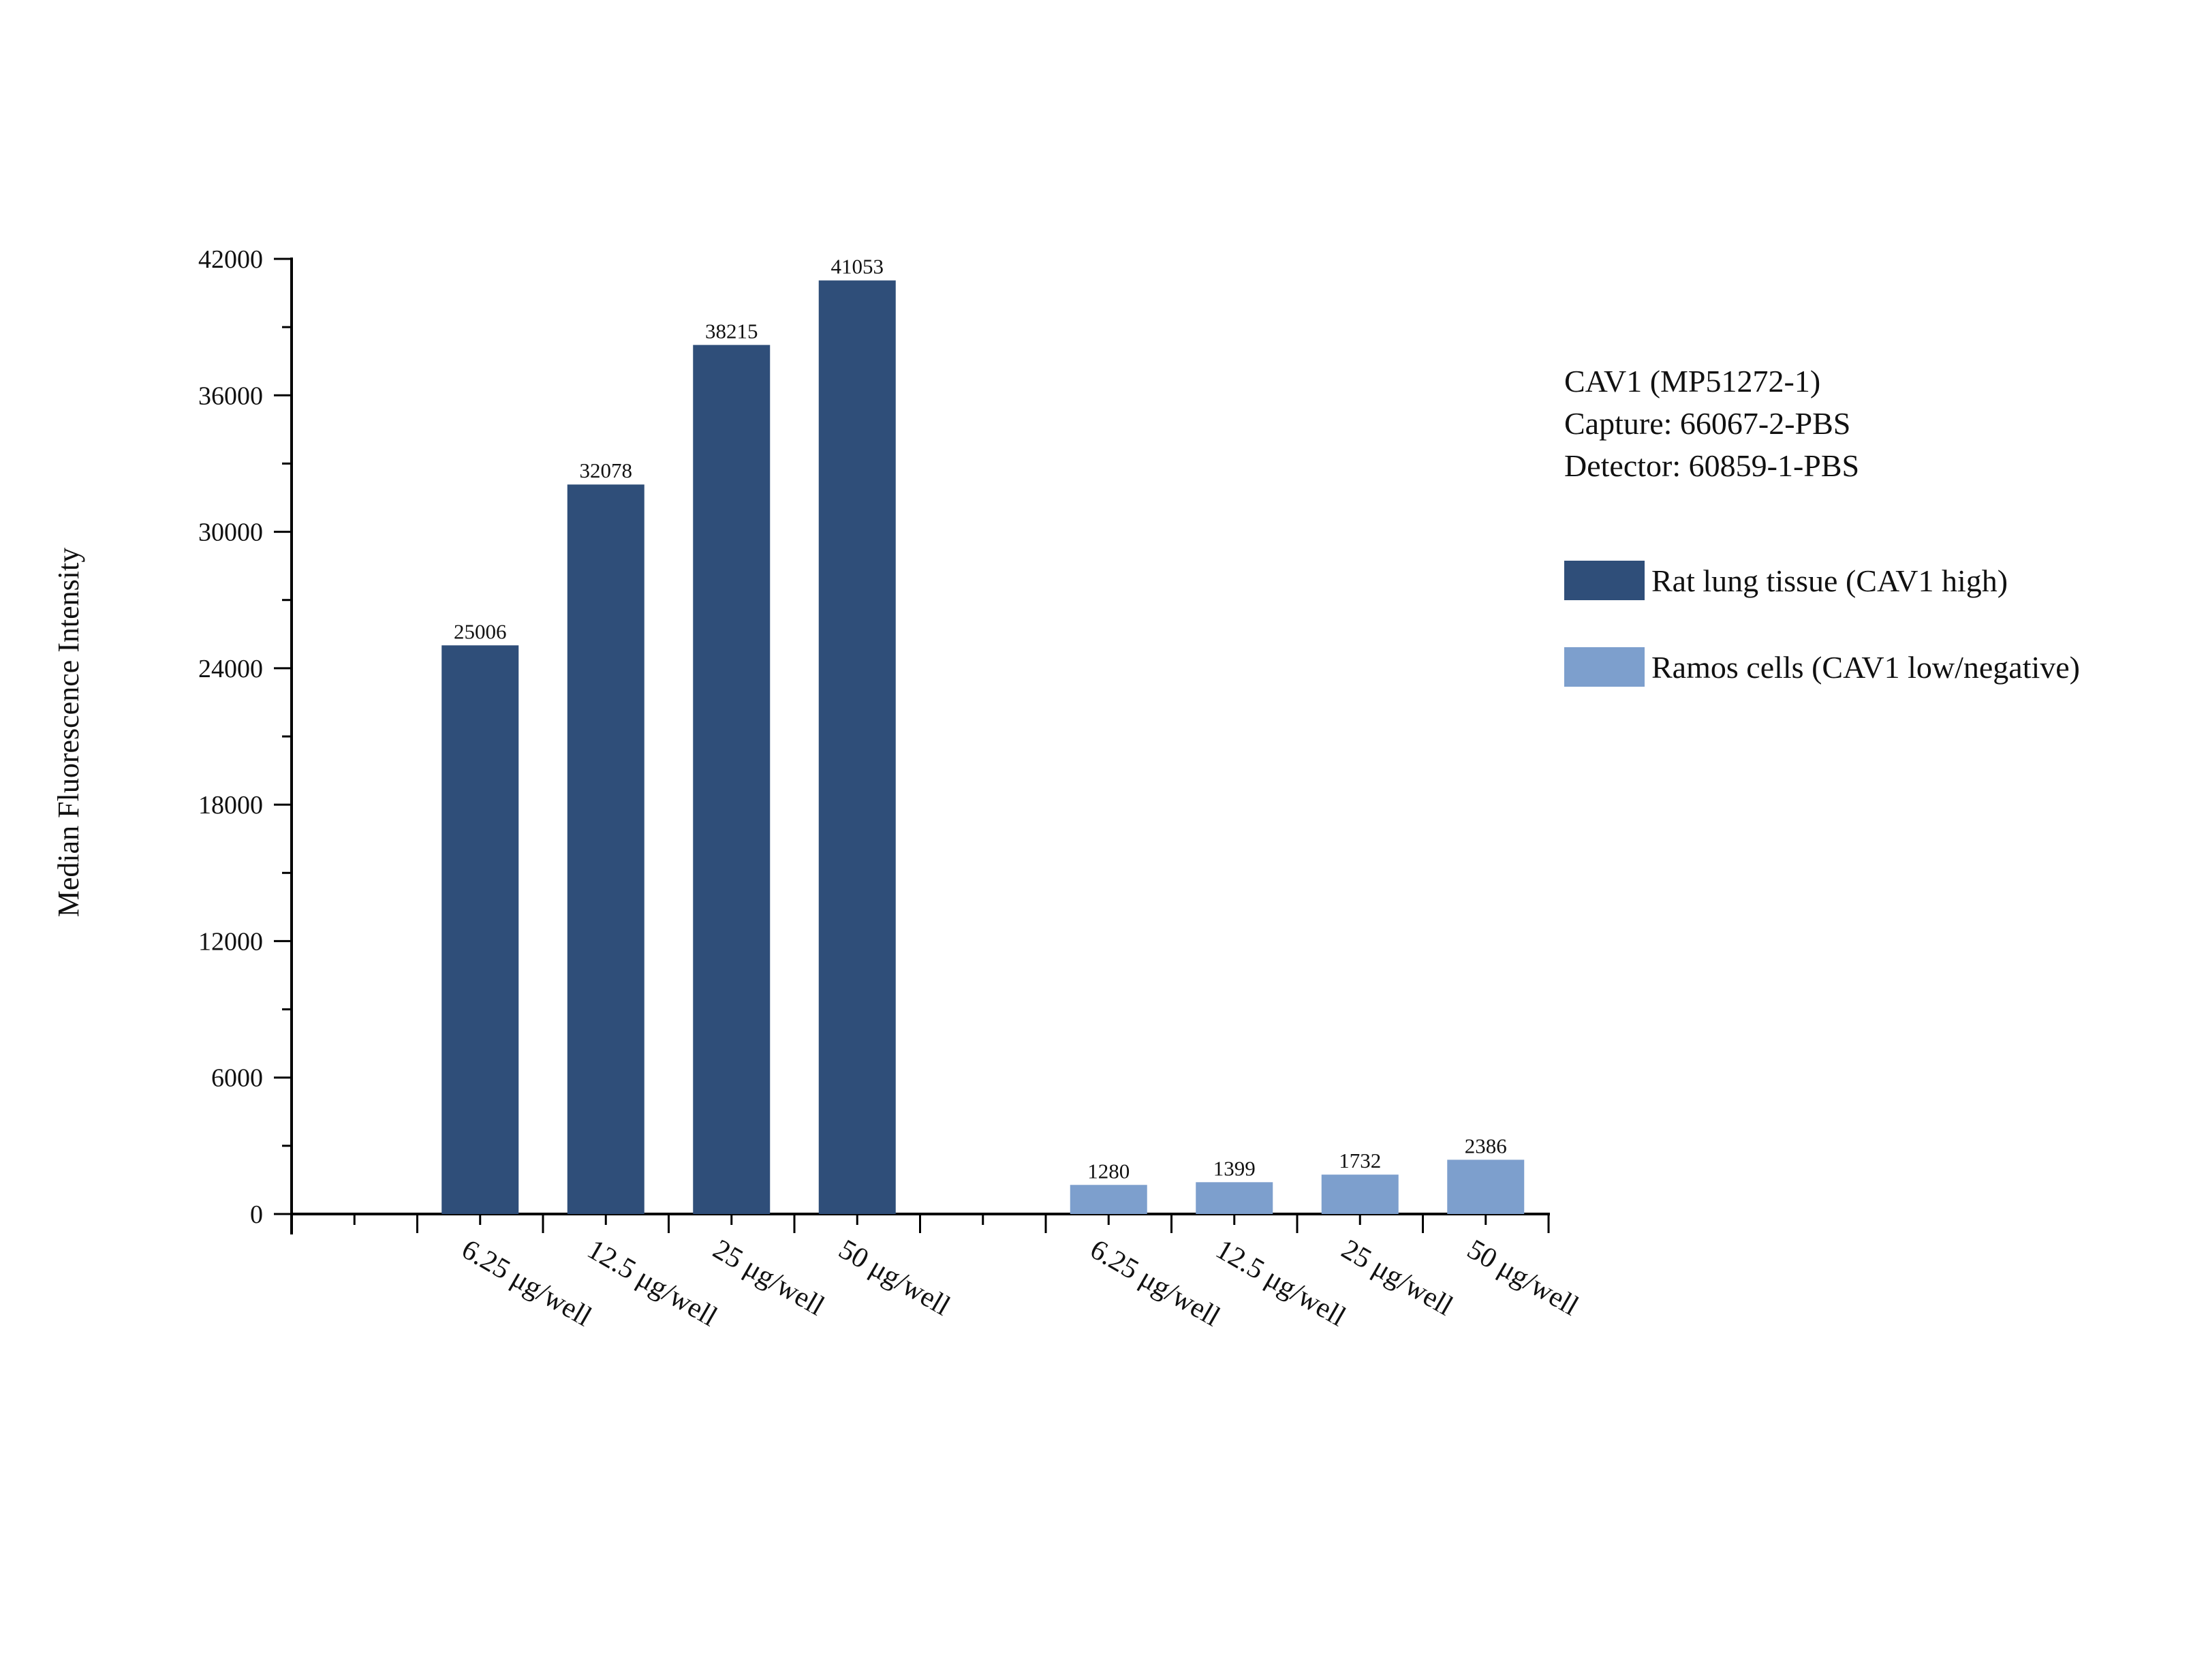  Describe the element at coordinates (1486, 1145) in the screenshot. I see `bar-value-label: 2386` at that location.